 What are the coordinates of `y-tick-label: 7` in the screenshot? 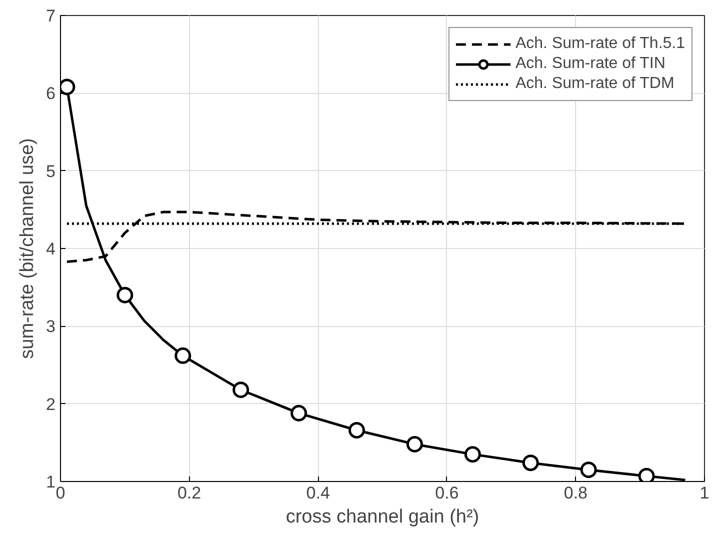 It's located at (51, 16).